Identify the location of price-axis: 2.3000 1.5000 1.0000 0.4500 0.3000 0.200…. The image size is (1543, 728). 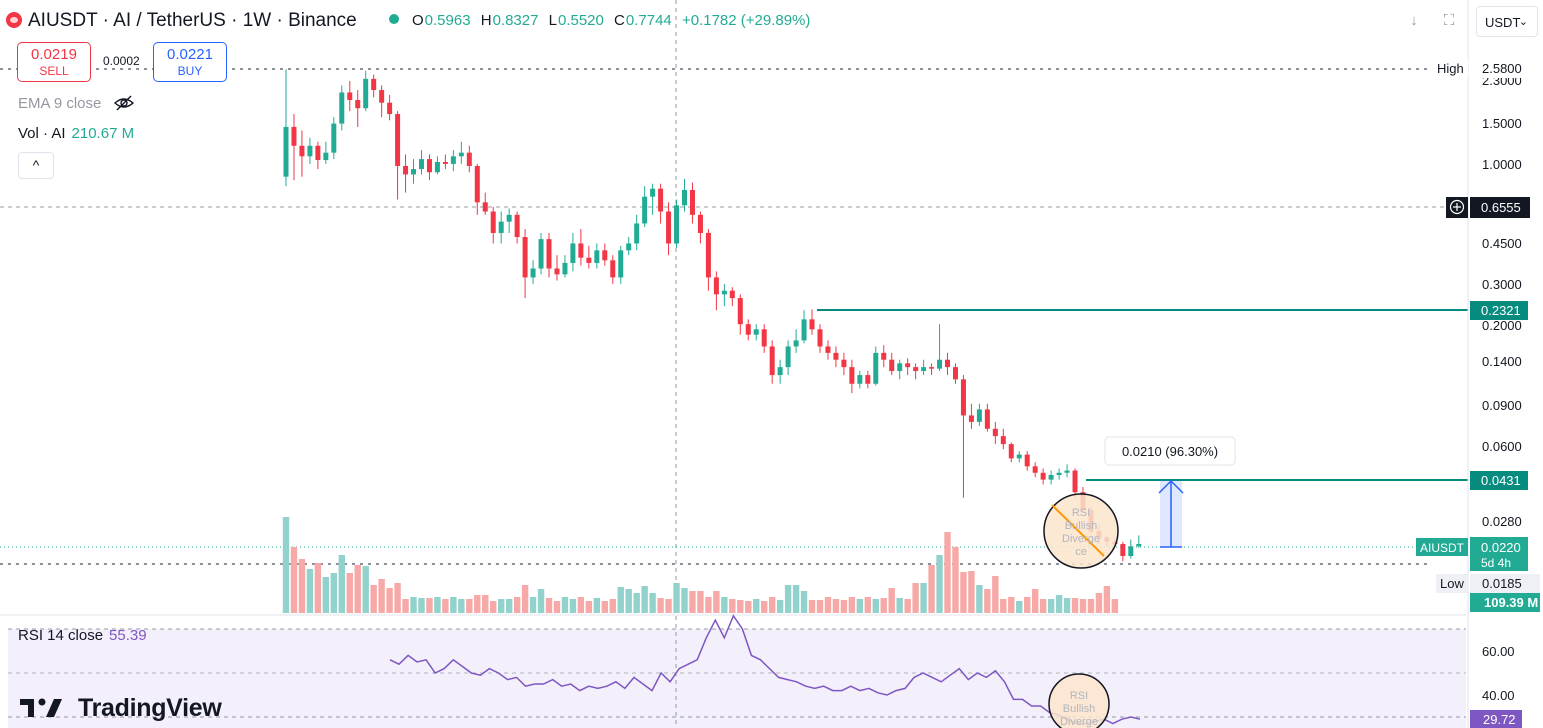
(1478, 364).